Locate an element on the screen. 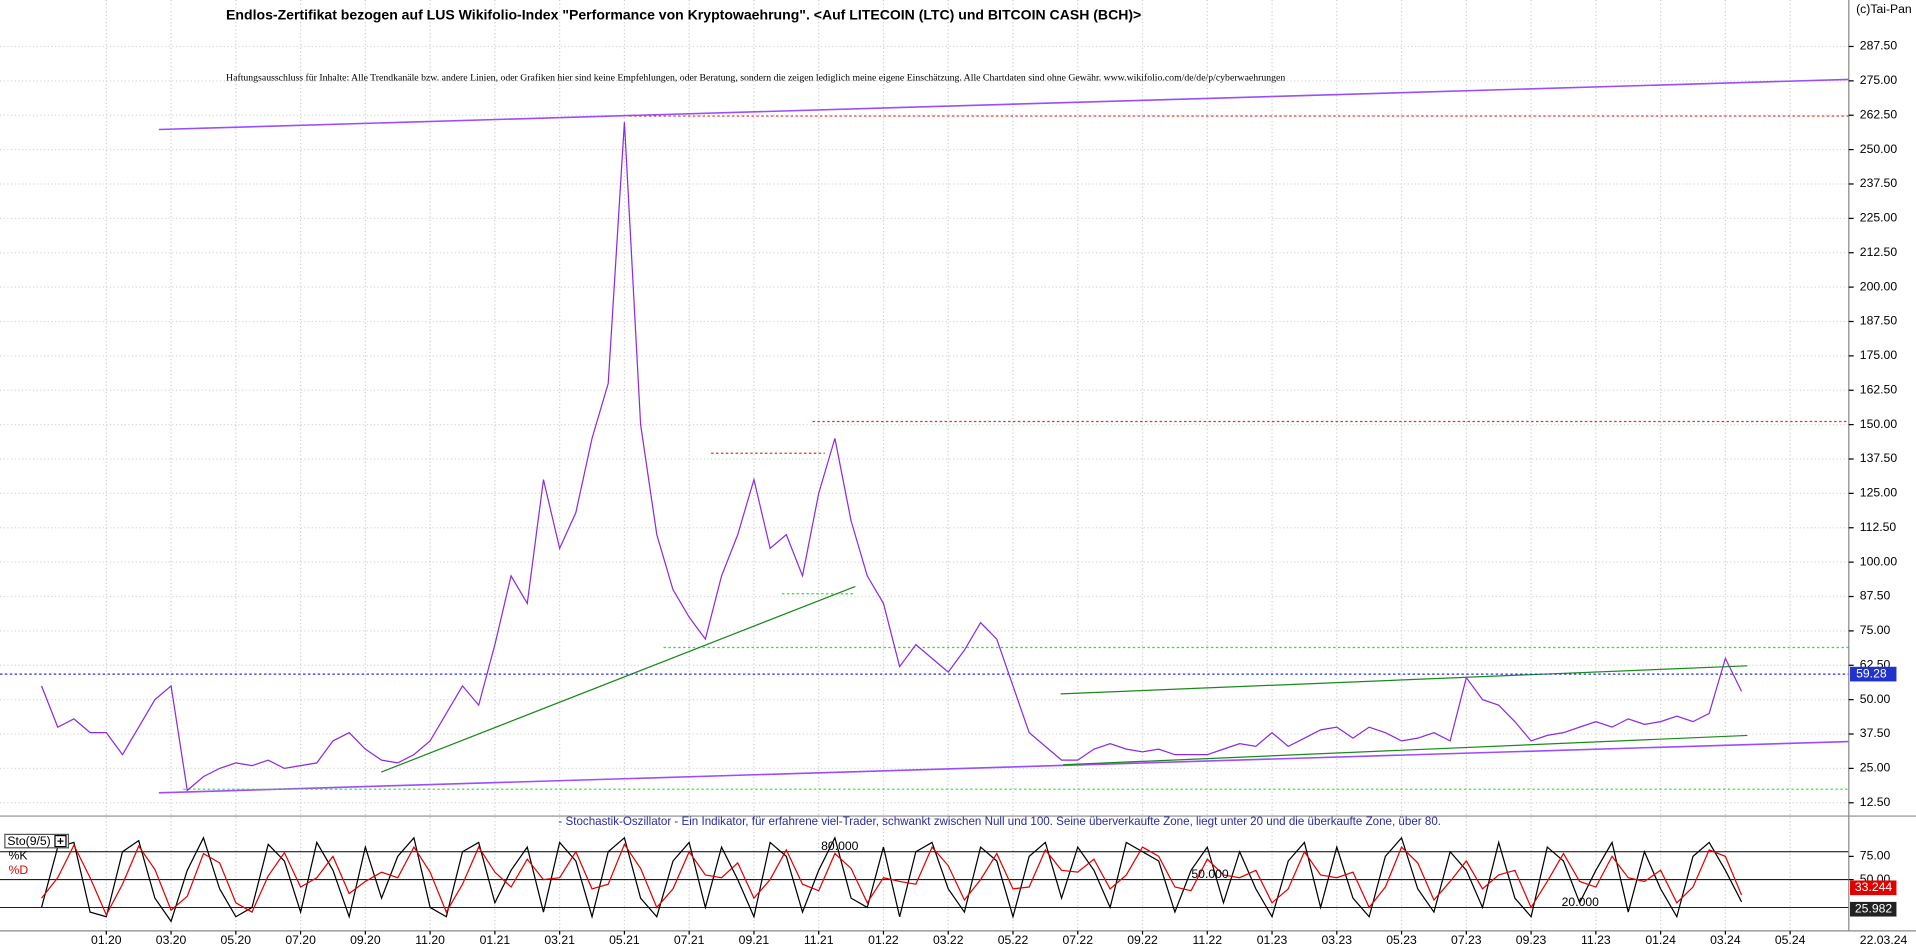 This screenshot has width=1916, height=948. y-tick-label: 150.00 is located at coordinates (1879, 424).